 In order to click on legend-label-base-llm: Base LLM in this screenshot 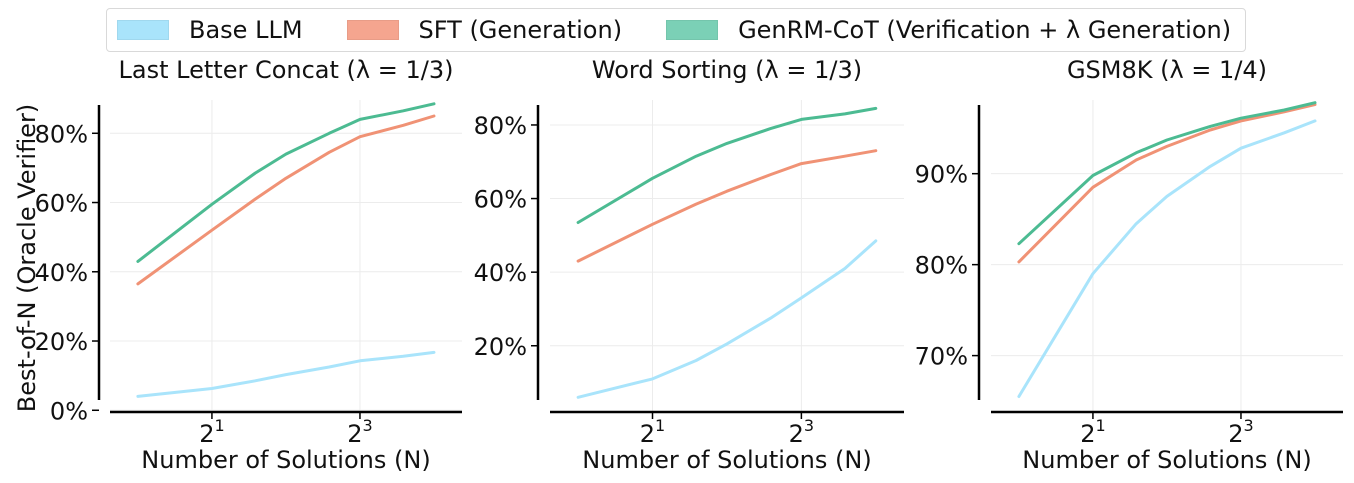, I will do `click(246, 30)`.